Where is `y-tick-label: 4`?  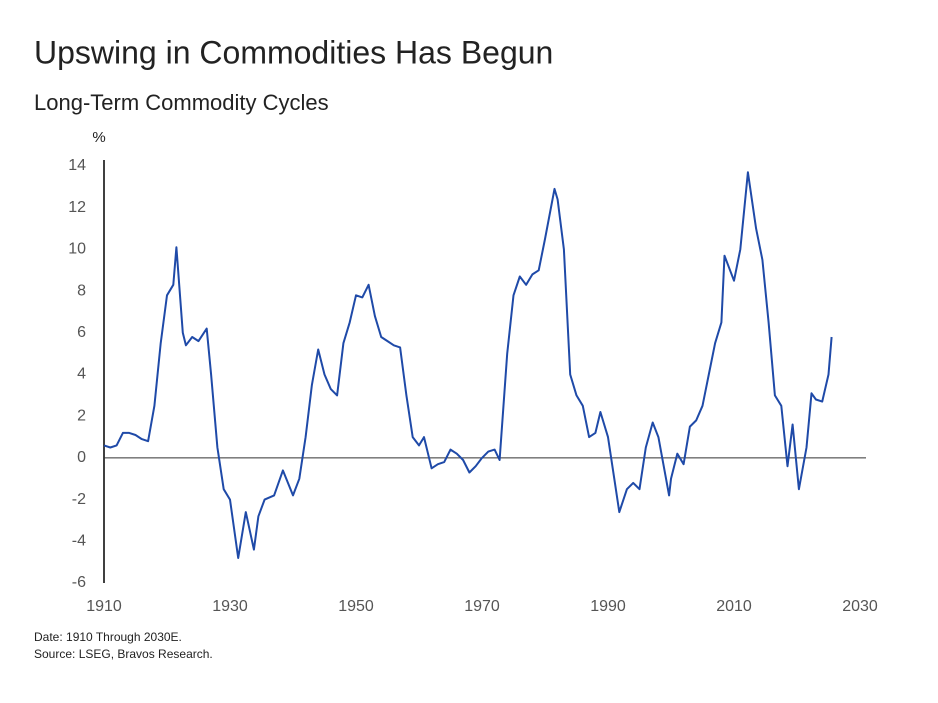 y-tick-label: 4 is located at coordinates (81, 374).